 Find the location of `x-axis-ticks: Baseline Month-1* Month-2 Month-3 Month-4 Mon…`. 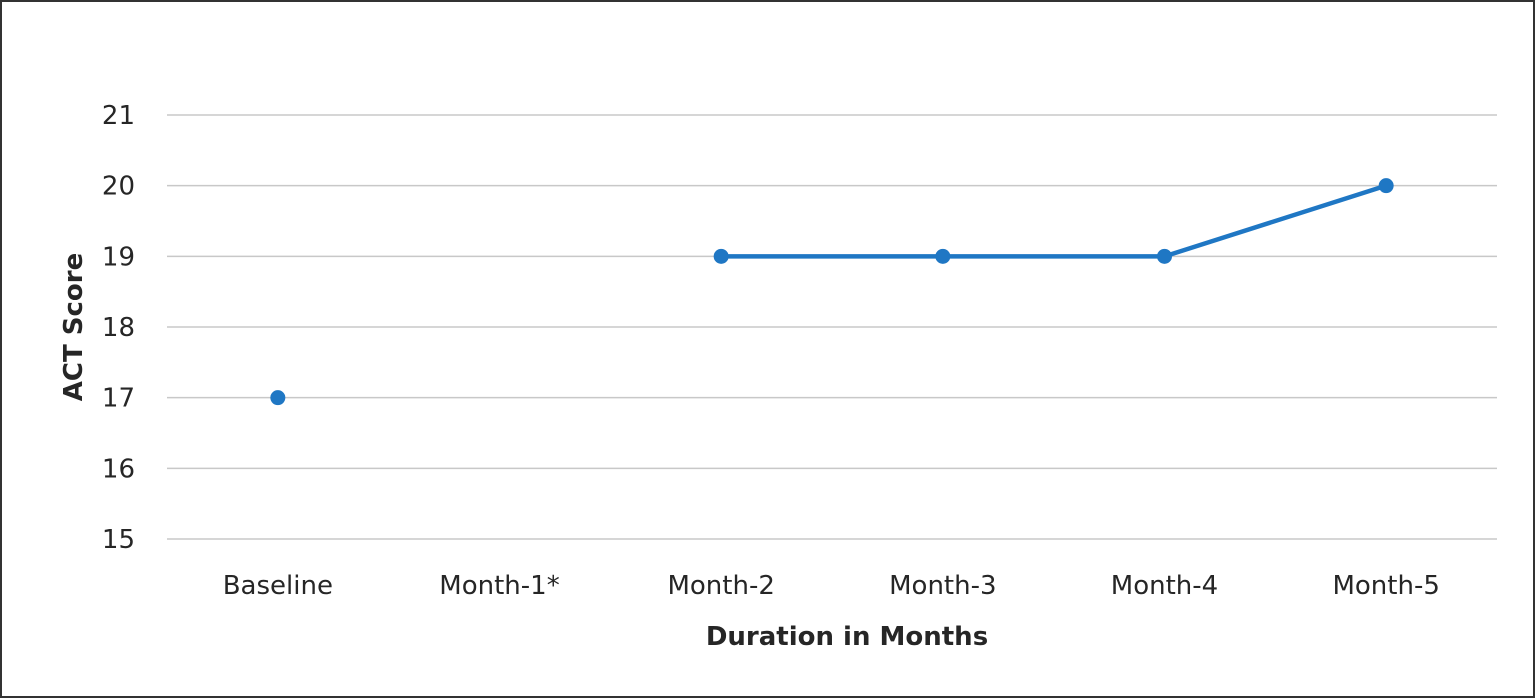

x-axis-ticks: Baseline Month-1* Month-2 Month-3 Month-4 Mon… is located at coordinates (831, 586).